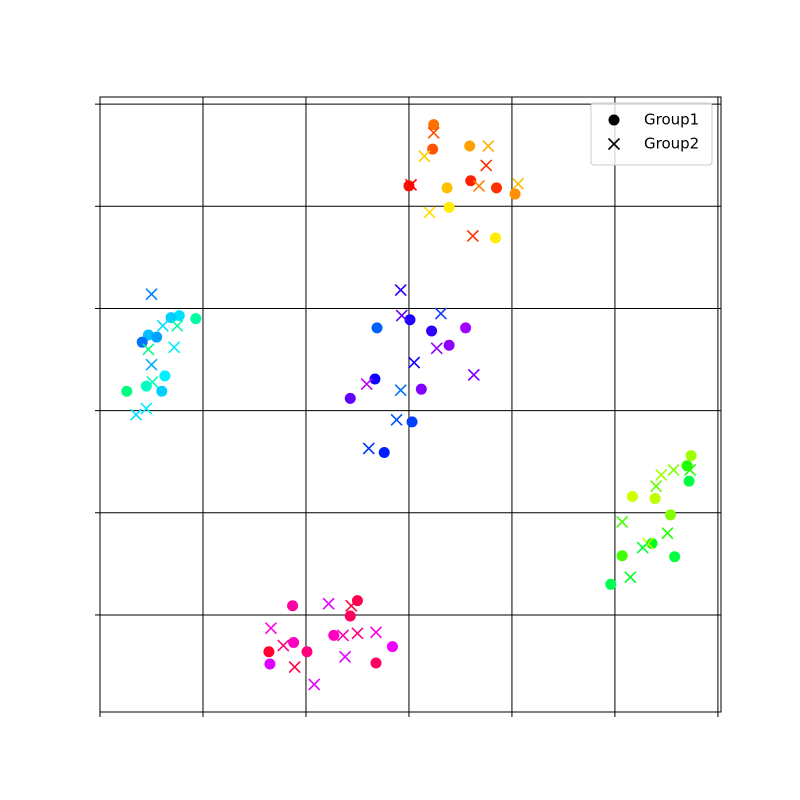 This screenshot has height=800, width=800. I want to click on legend-label: Group2, so click(671, 144).